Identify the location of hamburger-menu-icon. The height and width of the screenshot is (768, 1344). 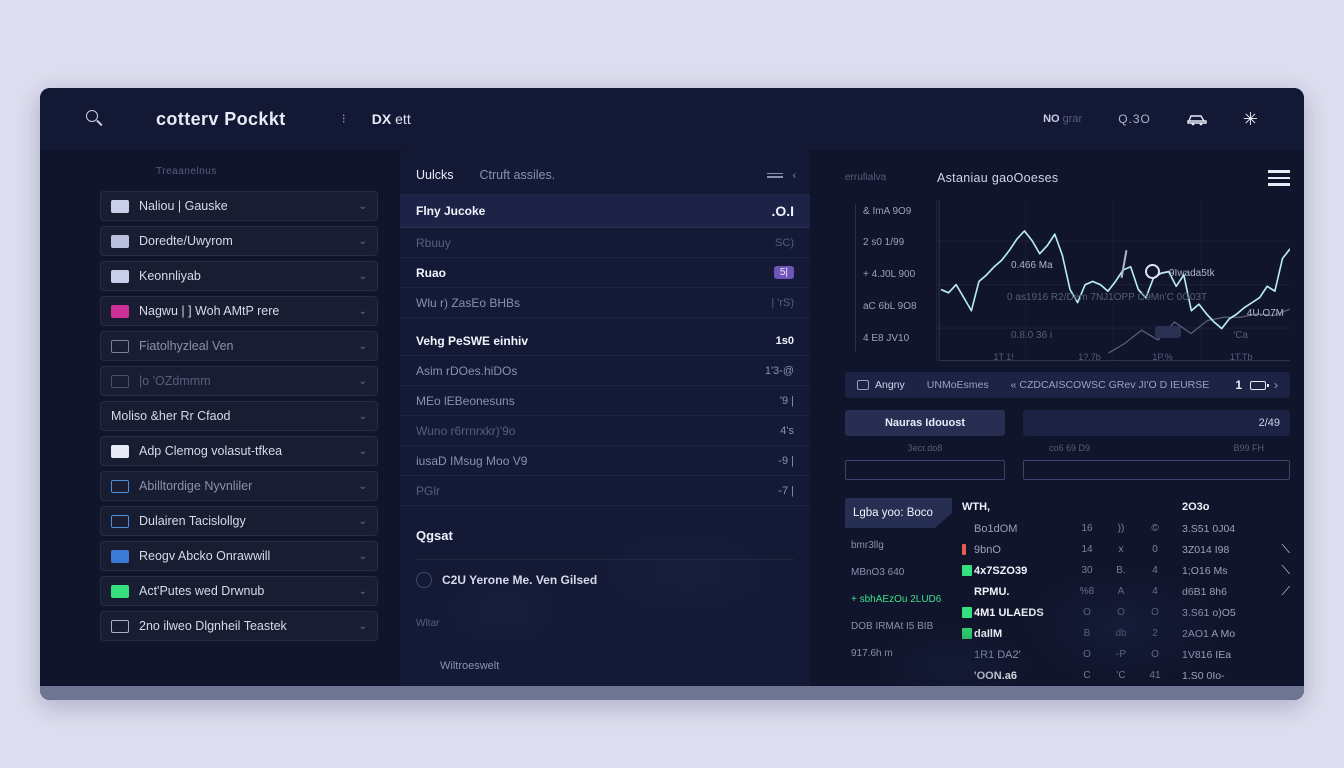
(1279, 178).